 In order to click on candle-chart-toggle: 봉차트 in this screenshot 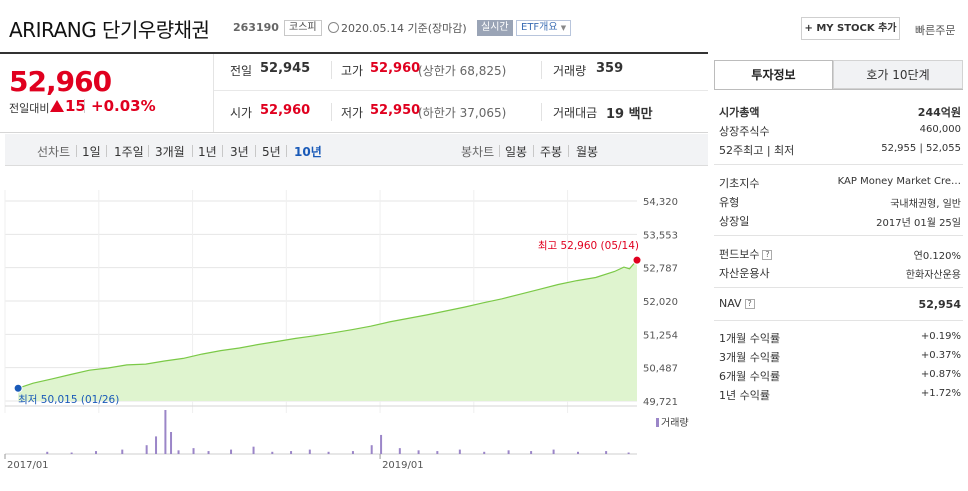, I will do `click(478, 152)`.